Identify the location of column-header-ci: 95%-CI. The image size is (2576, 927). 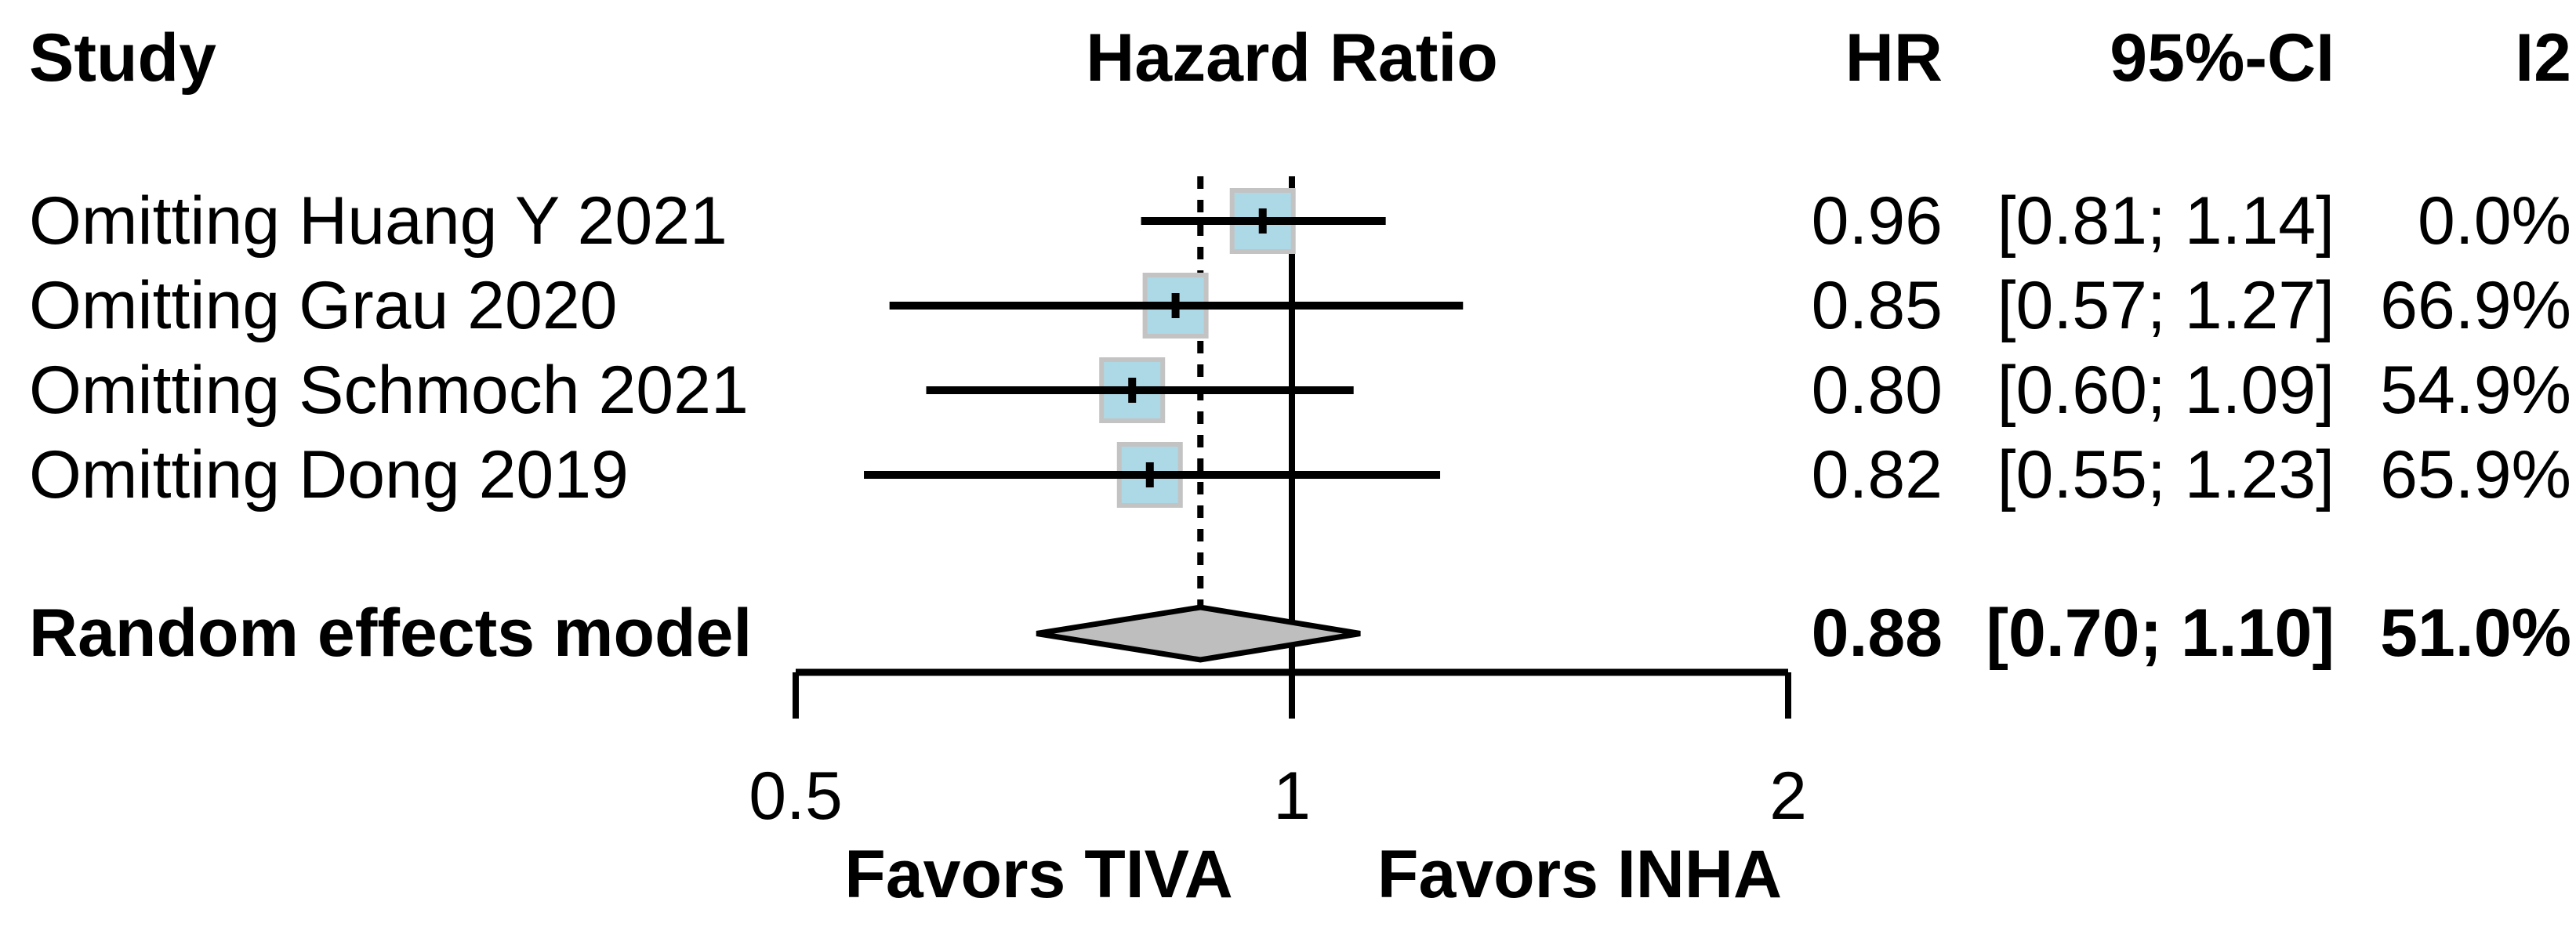
(2223, 58).